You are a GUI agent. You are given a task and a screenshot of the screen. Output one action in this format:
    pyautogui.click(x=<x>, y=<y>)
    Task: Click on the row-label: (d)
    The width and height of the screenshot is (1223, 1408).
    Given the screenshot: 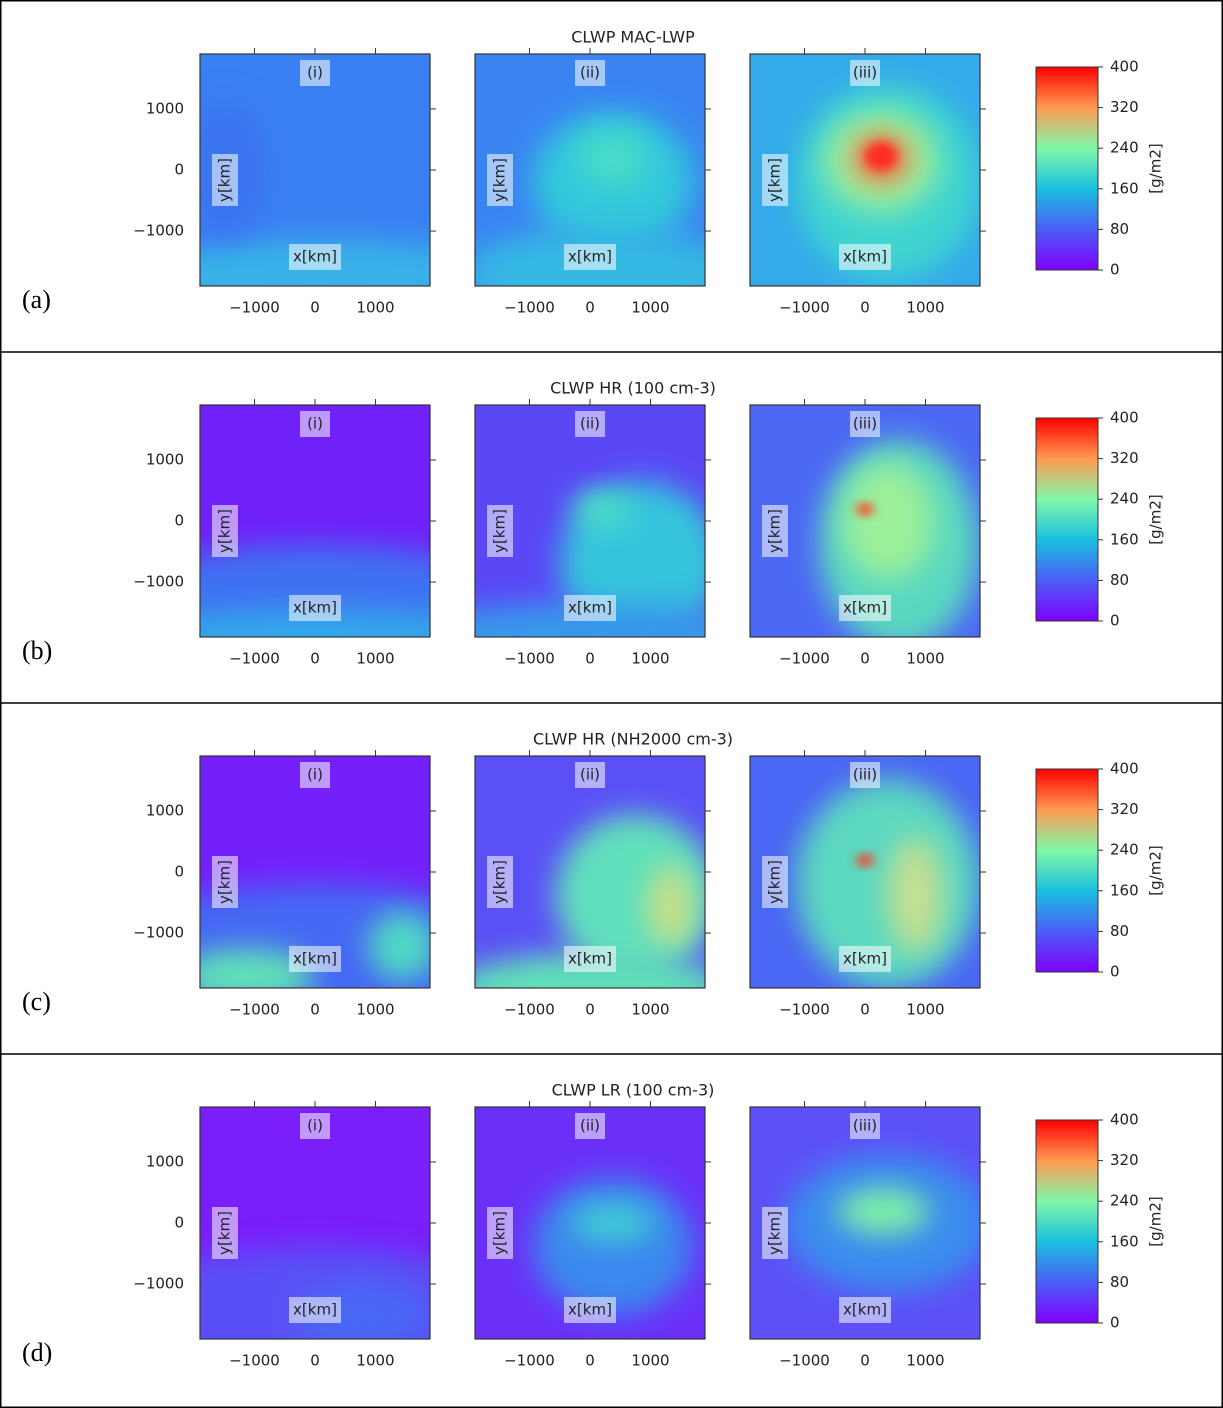 What is the action you would take?
    pyautogui.click(x=37, y=1352)
    